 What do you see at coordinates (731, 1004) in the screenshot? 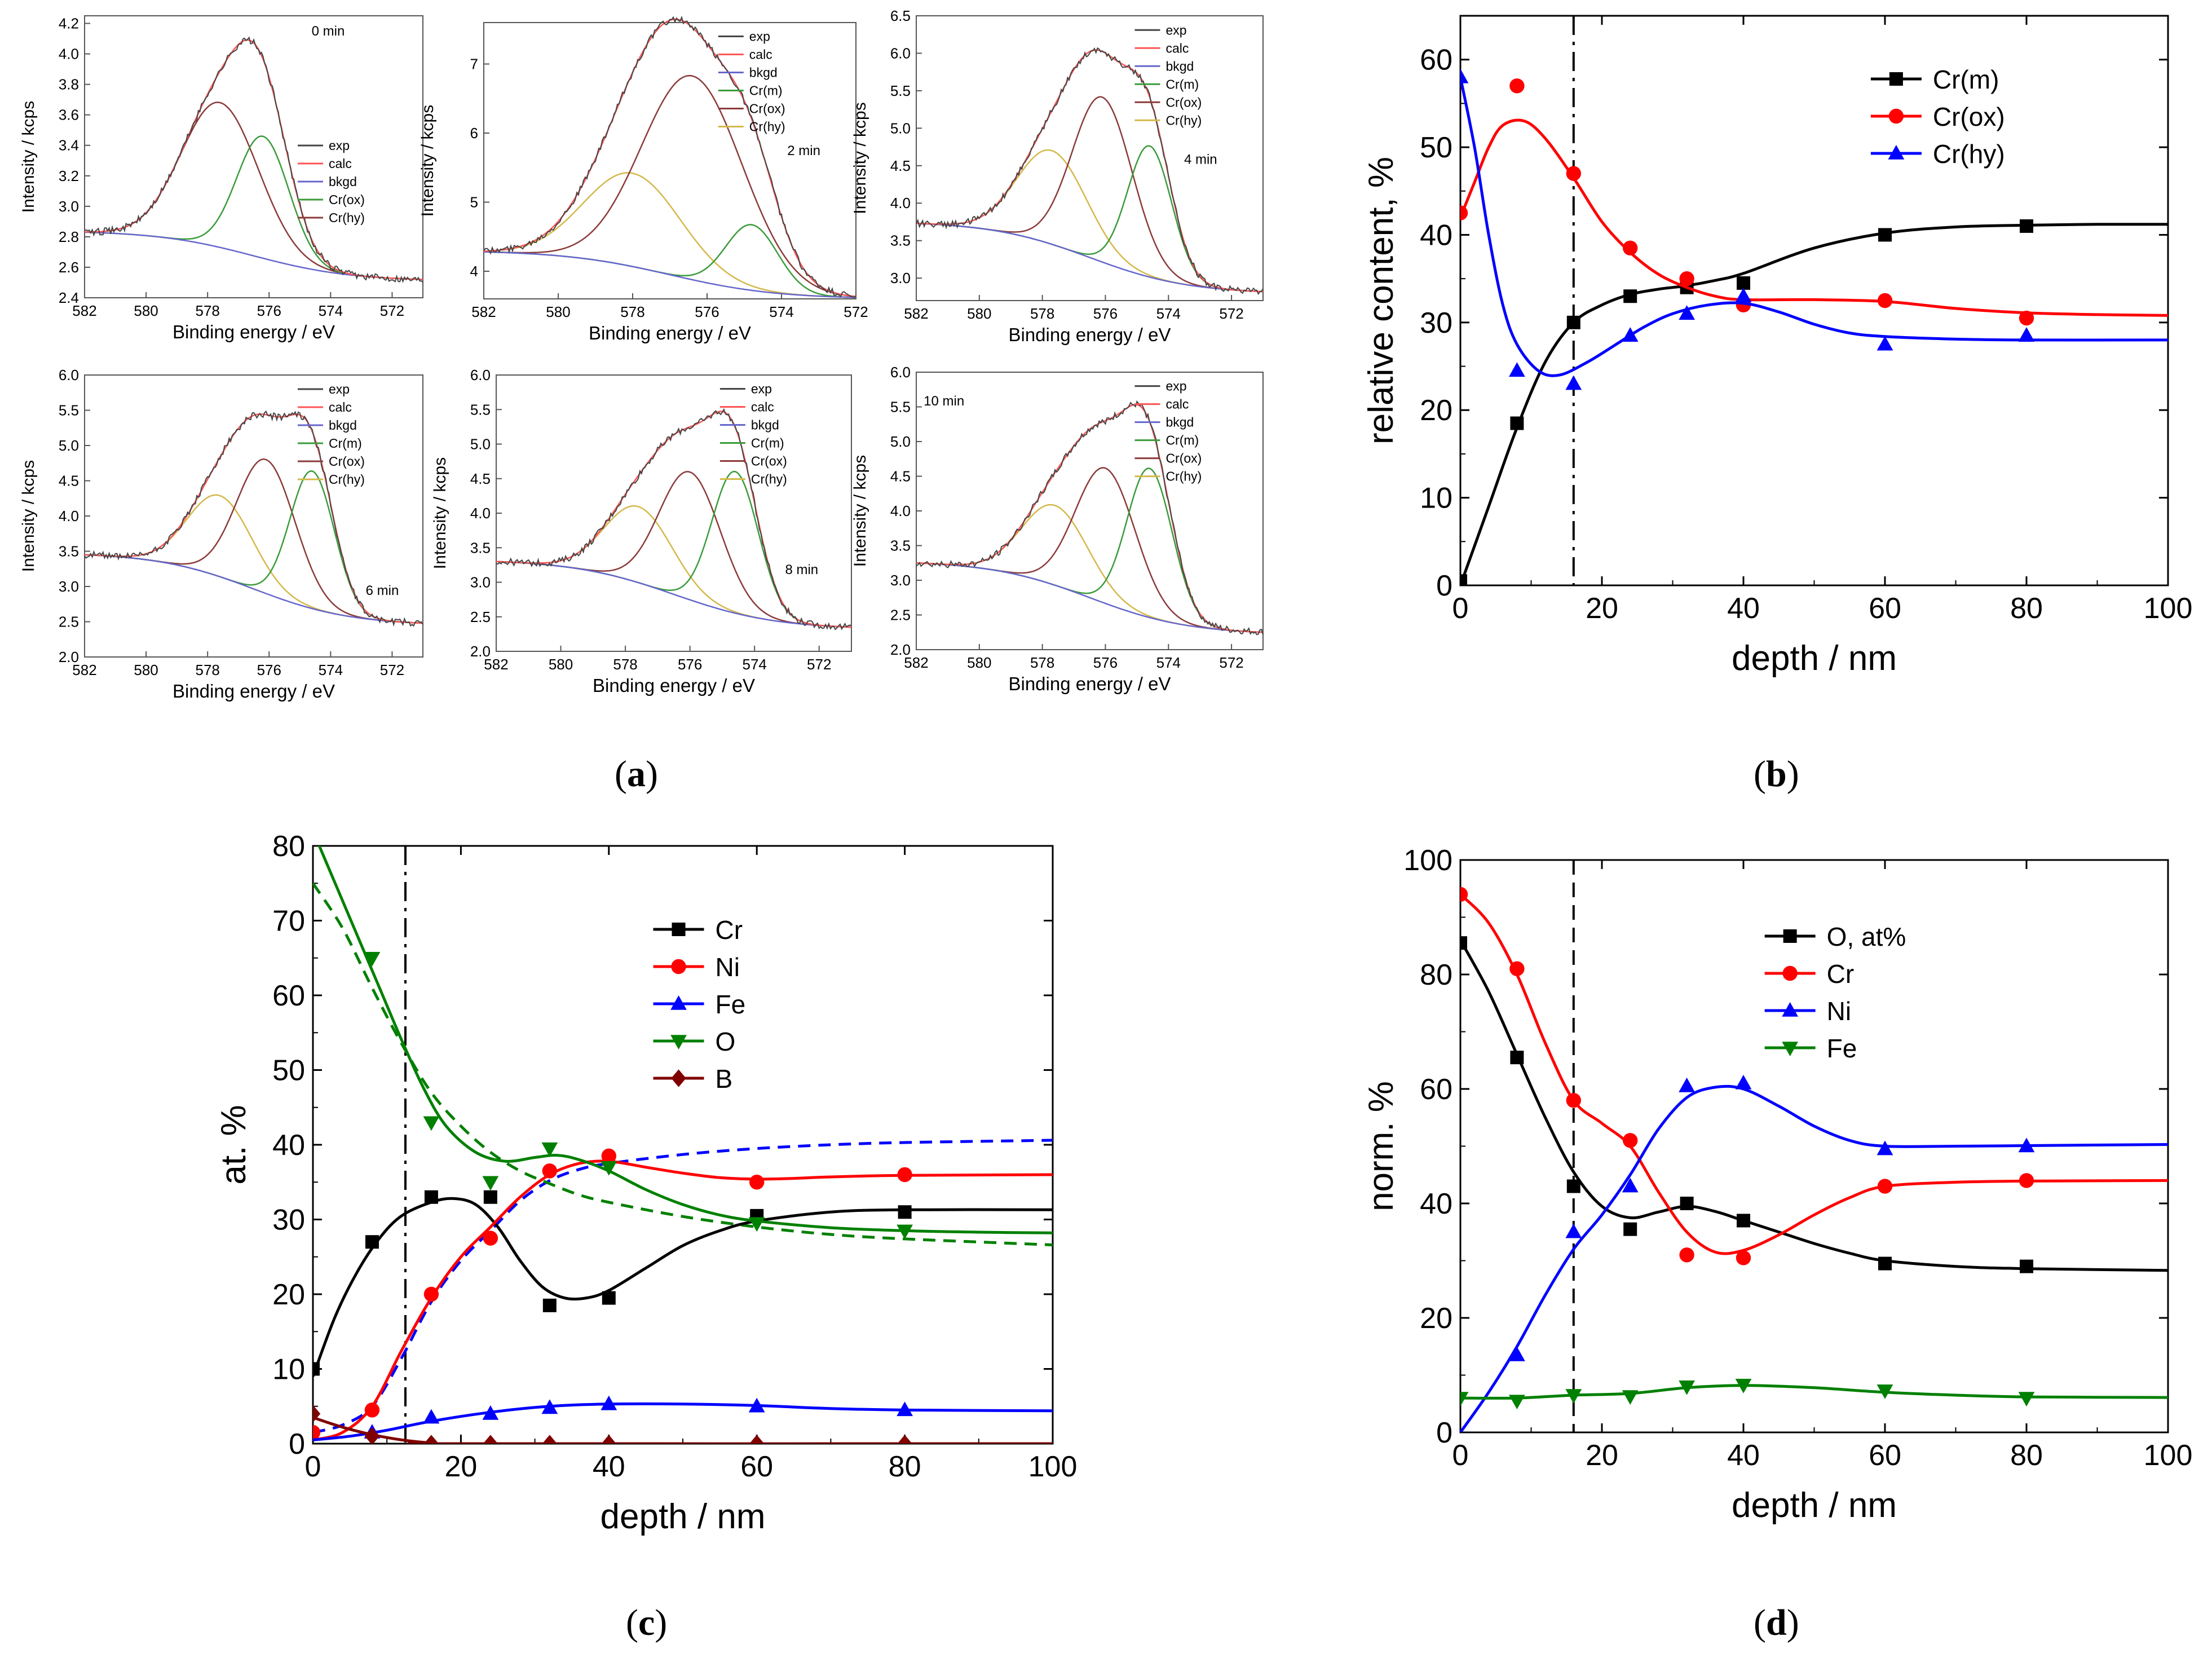
I see `legend-label: Fe` at bounding box center [731, 1004].